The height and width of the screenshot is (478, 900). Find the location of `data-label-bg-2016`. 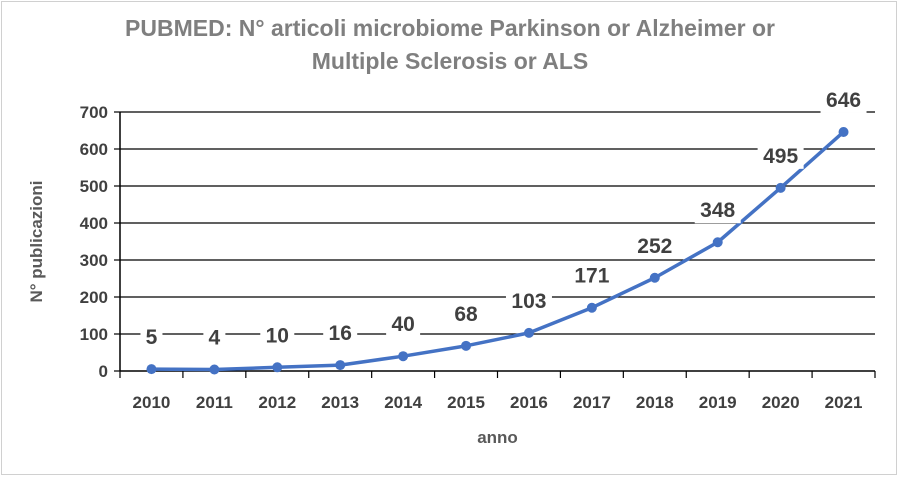

data-label-bg-2016 is located at coordinates (528, 300).